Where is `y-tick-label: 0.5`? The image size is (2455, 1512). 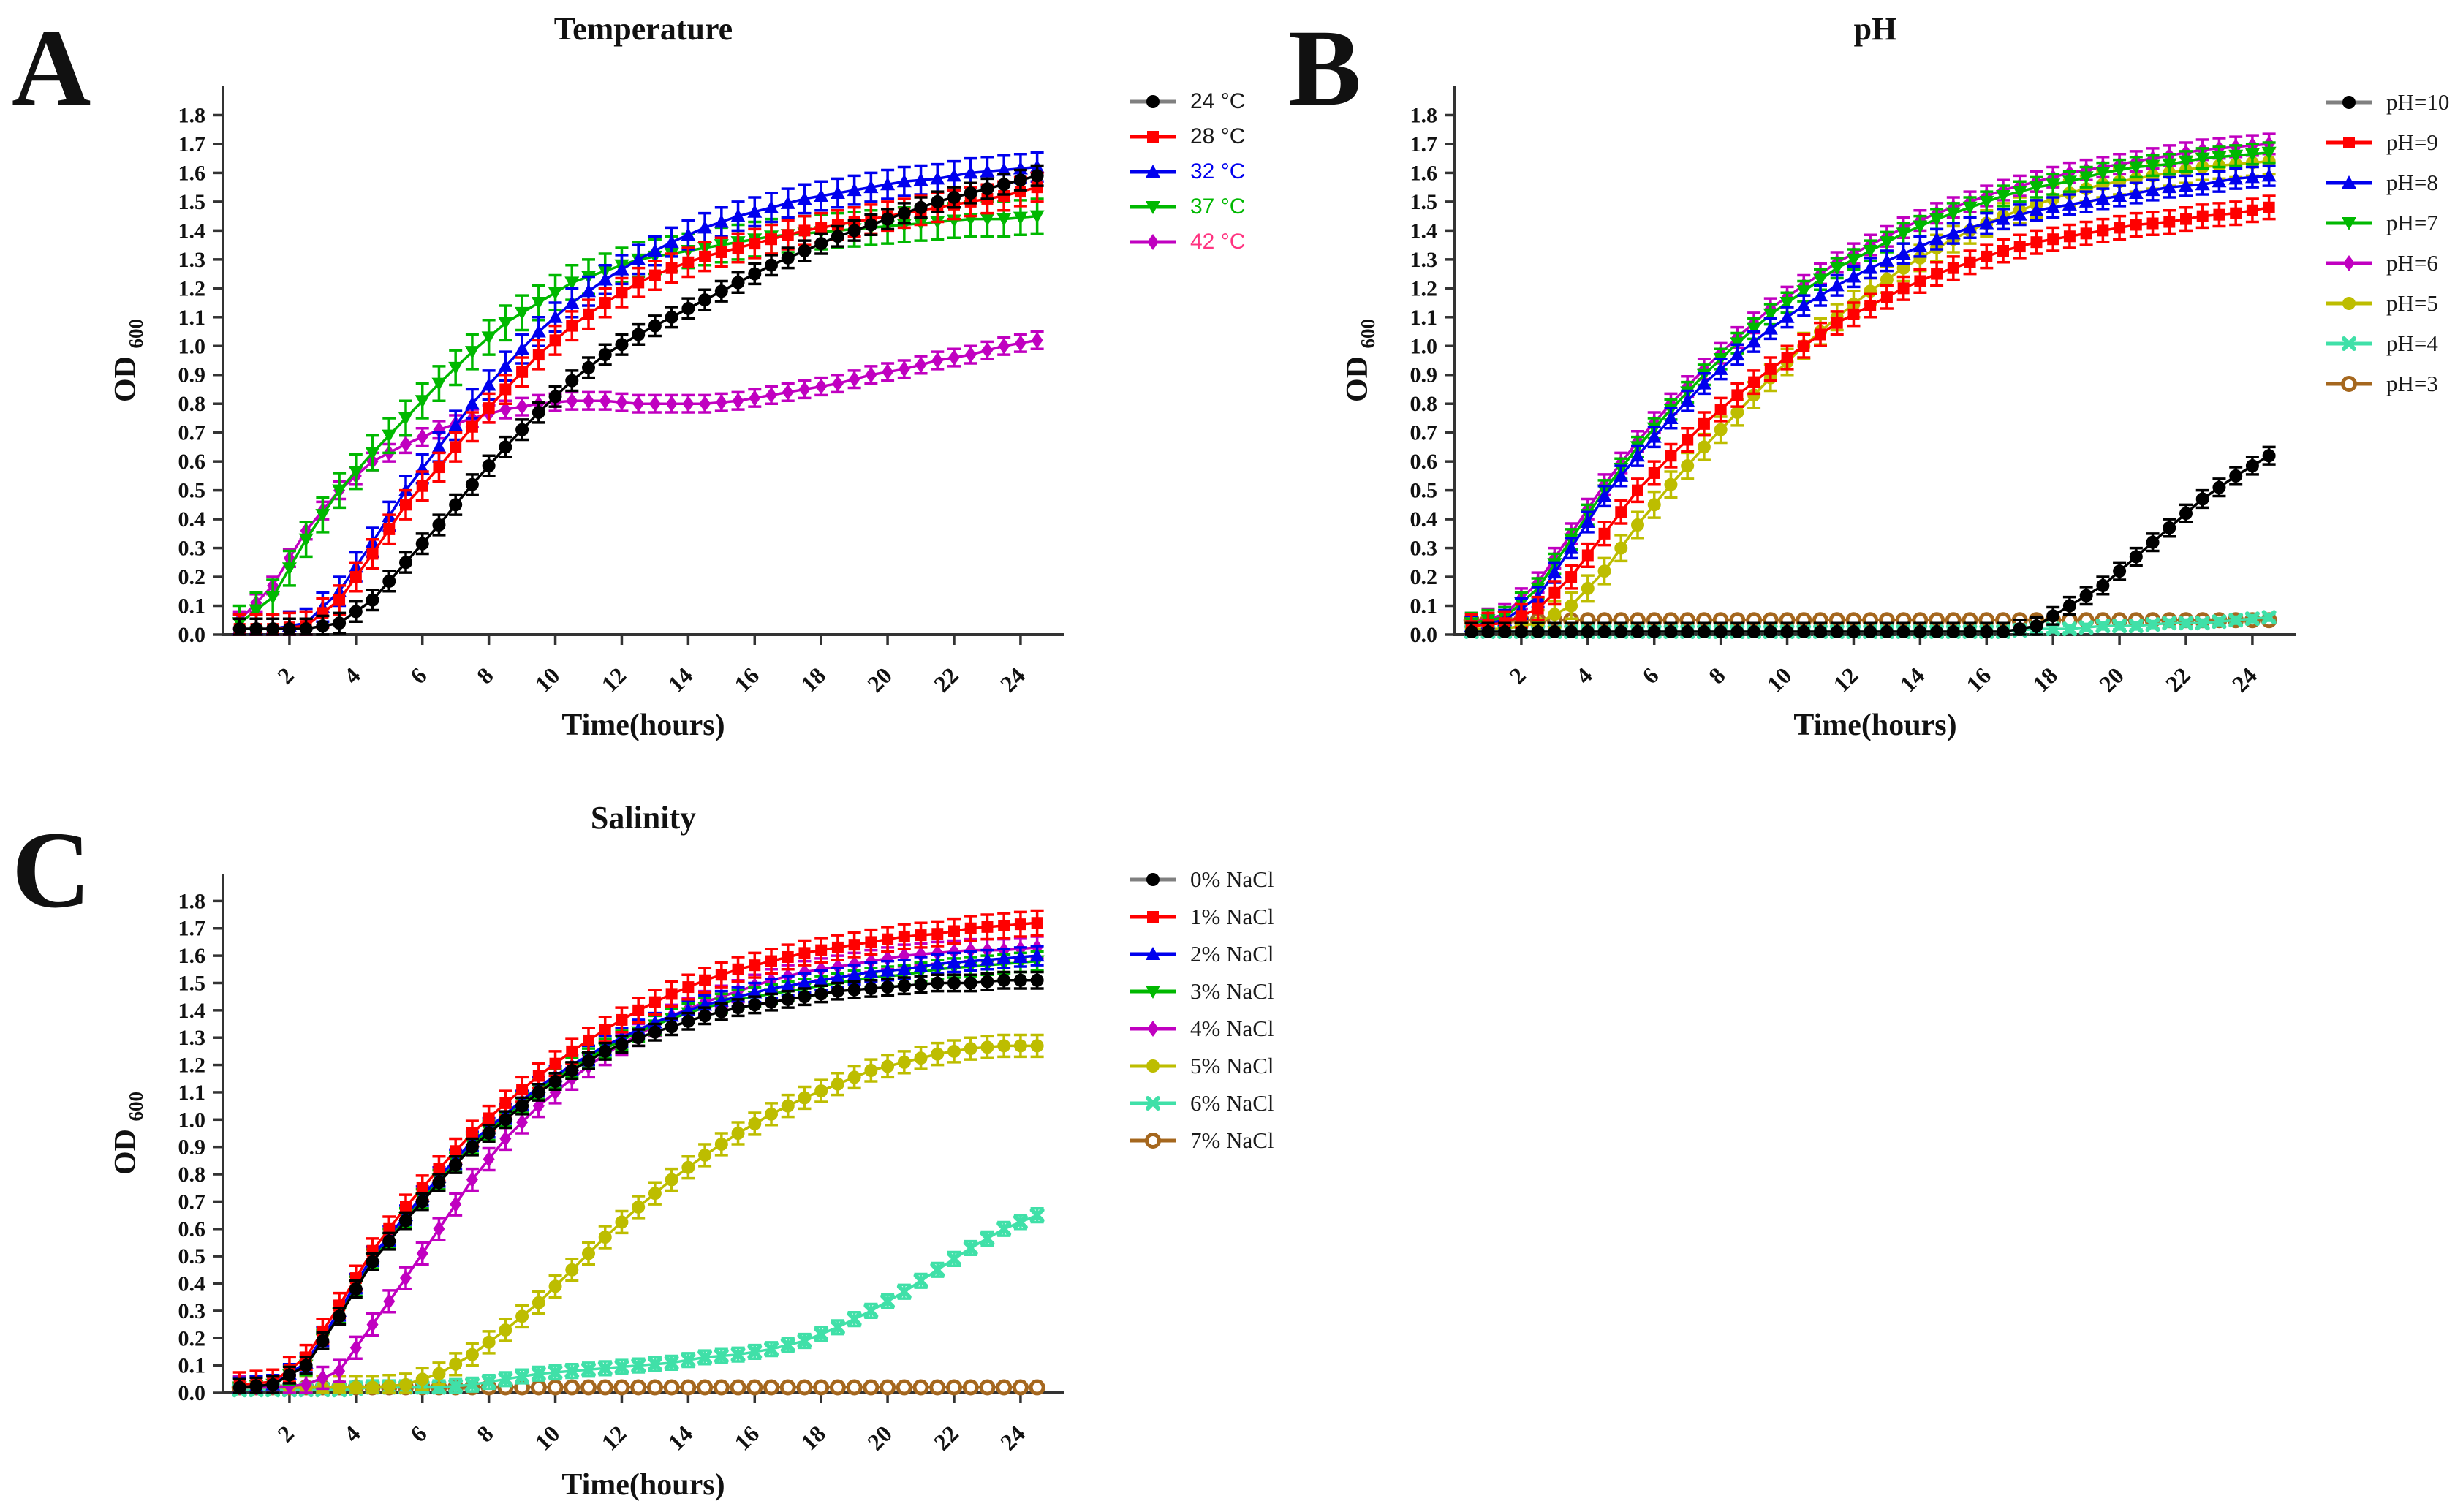
y-tick-label: 0.5 is located at coordinates (192, 491).